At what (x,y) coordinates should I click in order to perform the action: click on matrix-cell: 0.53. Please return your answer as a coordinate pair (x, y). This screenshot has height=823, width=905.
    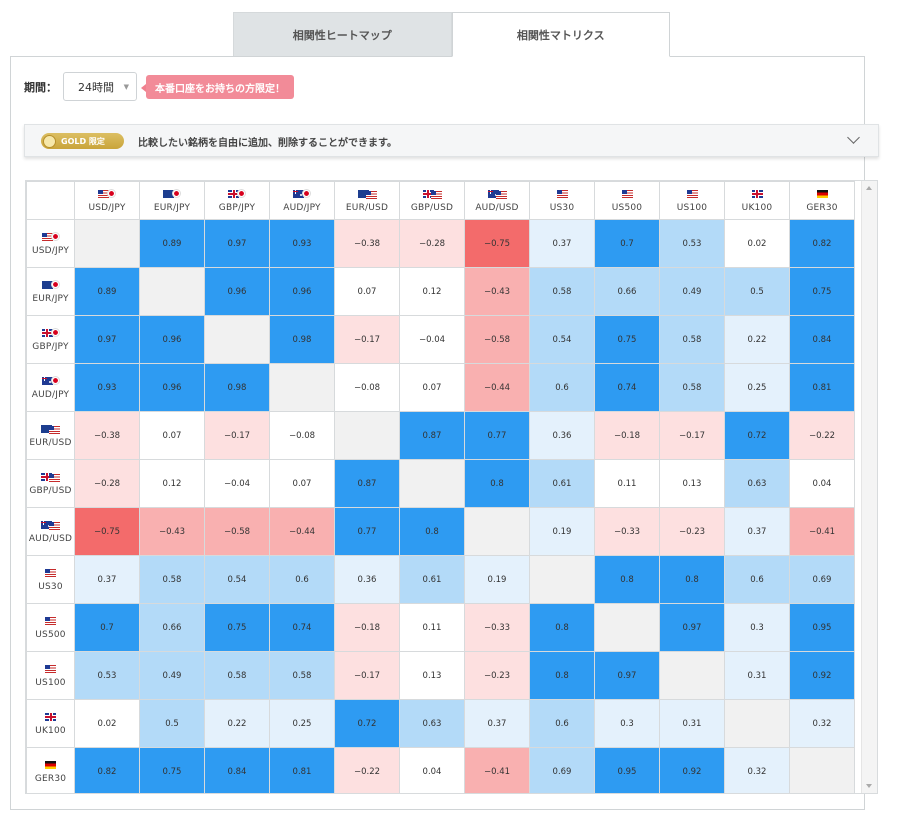
    Looking at the image, I should click on (692, 243).